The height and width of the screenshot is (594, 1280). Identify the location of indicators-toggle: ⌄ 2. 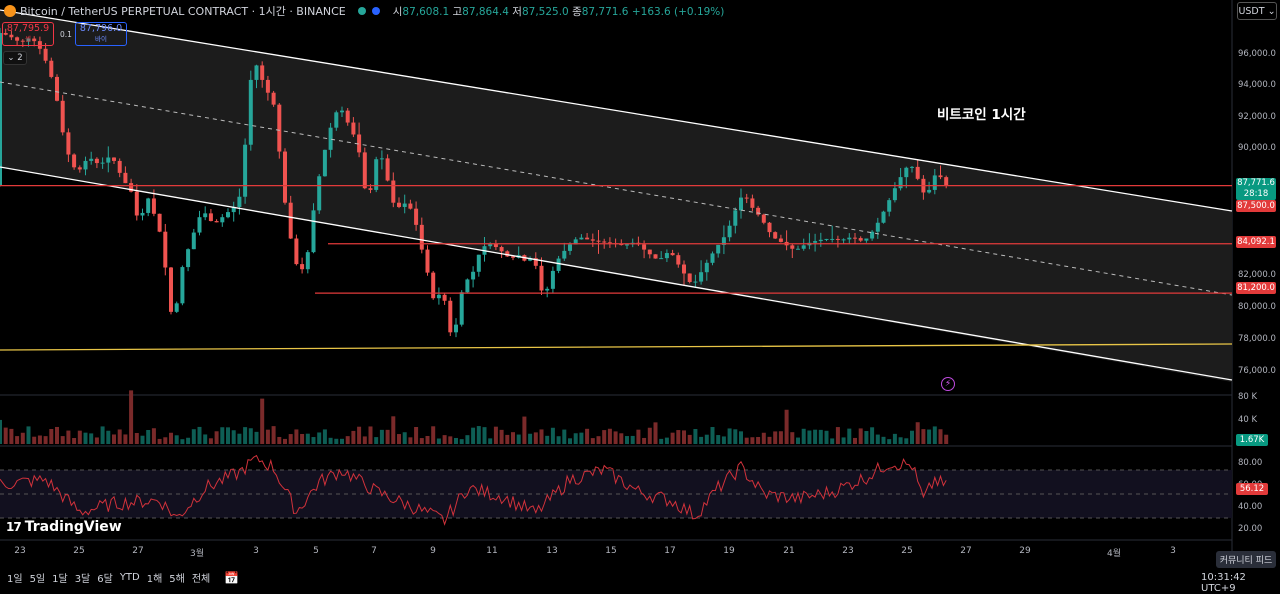
(15, 58).